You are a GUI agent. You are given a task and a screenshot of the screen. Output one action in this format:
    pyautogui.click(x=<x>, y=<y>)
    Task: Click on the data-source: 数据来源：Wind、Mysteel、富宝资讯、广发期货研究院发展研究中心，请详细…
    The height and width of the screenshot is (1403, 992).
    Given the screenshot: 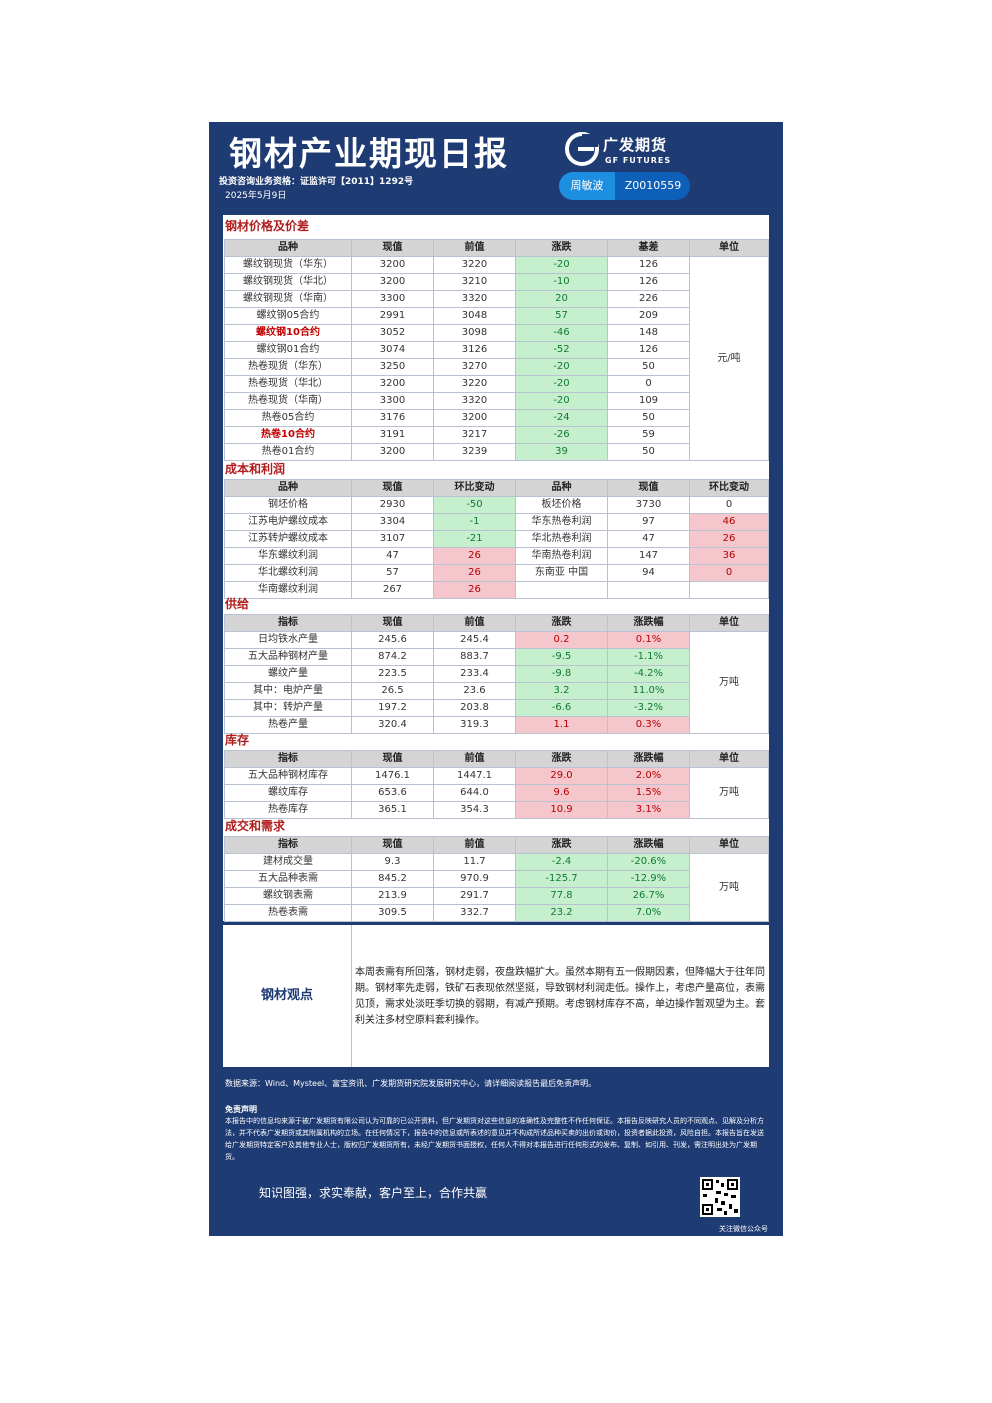 What is the action you would take?
    pyautogui.click(x=411, y=1083)
    